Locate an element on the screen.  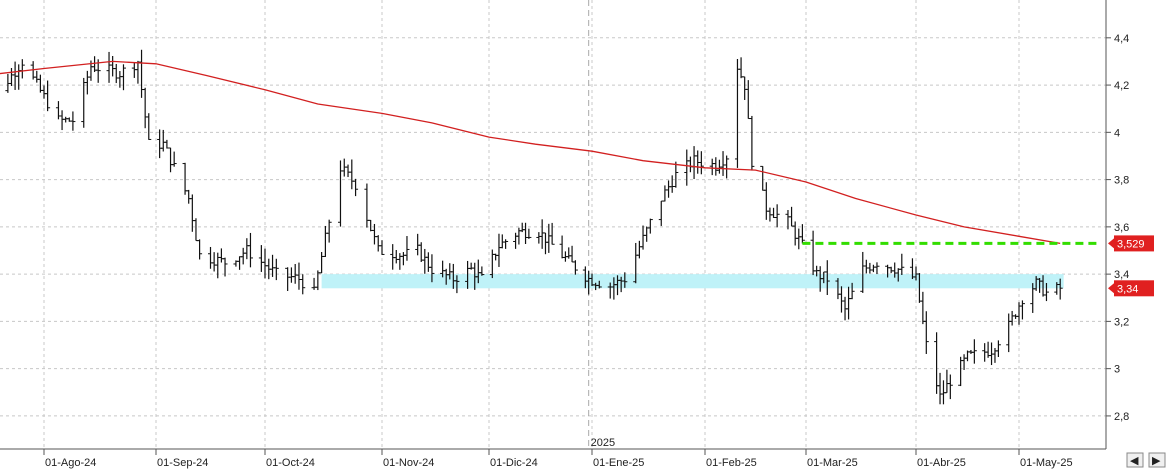
x-tick-label: 01-Nov-24 is located at coordinates (408, 463).